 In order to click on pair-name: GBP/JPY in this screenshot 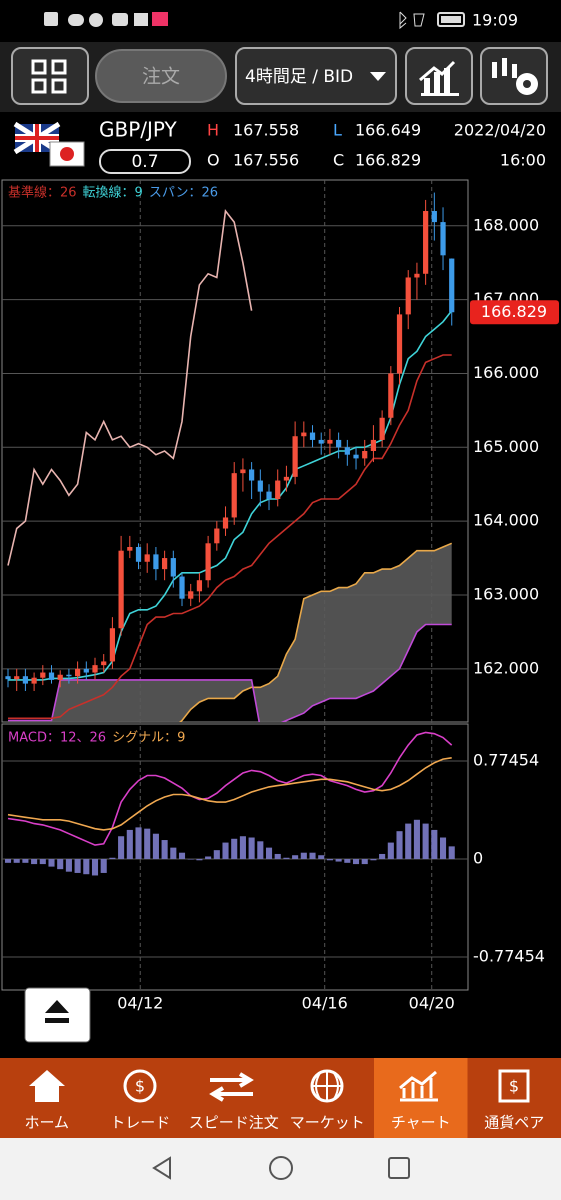, I will do `click(138, 130)`.